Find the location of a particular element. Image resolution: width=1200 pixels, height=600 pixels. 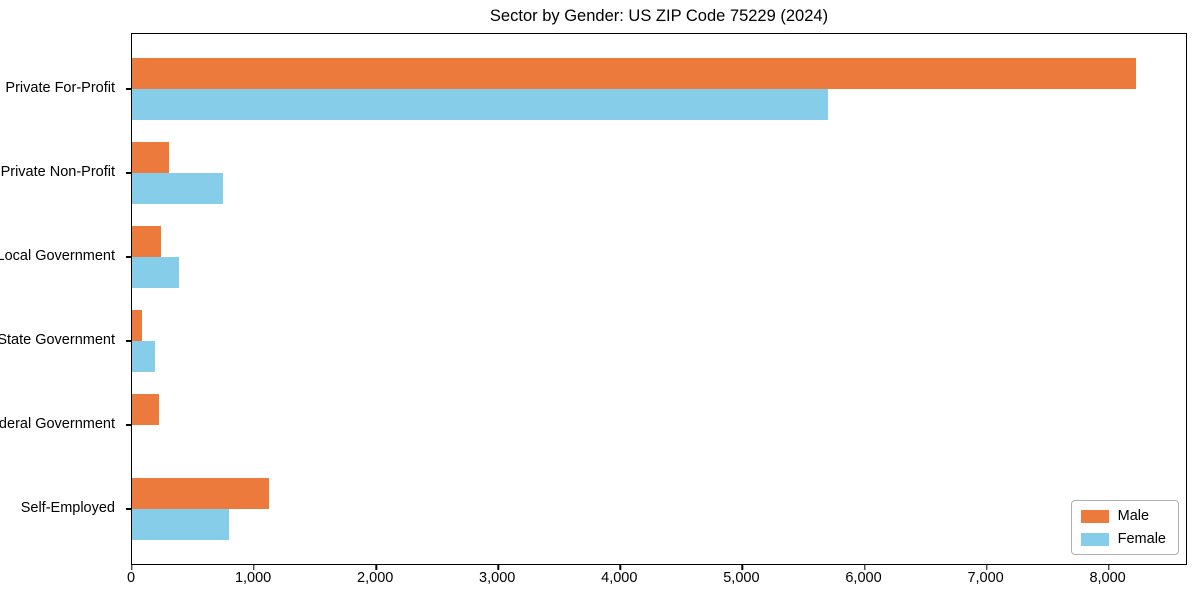

bar-male-self-employed is located at coordinates (200, 493).